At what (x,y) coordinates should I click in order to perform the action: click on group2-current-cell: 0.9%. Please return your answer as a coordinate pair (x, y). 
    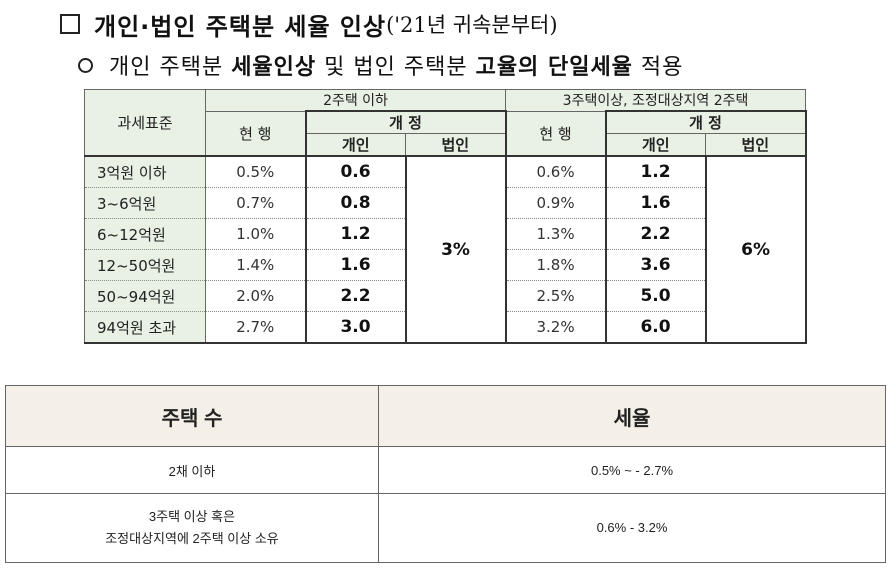
    Looking at the image, I should click on (556, 203).